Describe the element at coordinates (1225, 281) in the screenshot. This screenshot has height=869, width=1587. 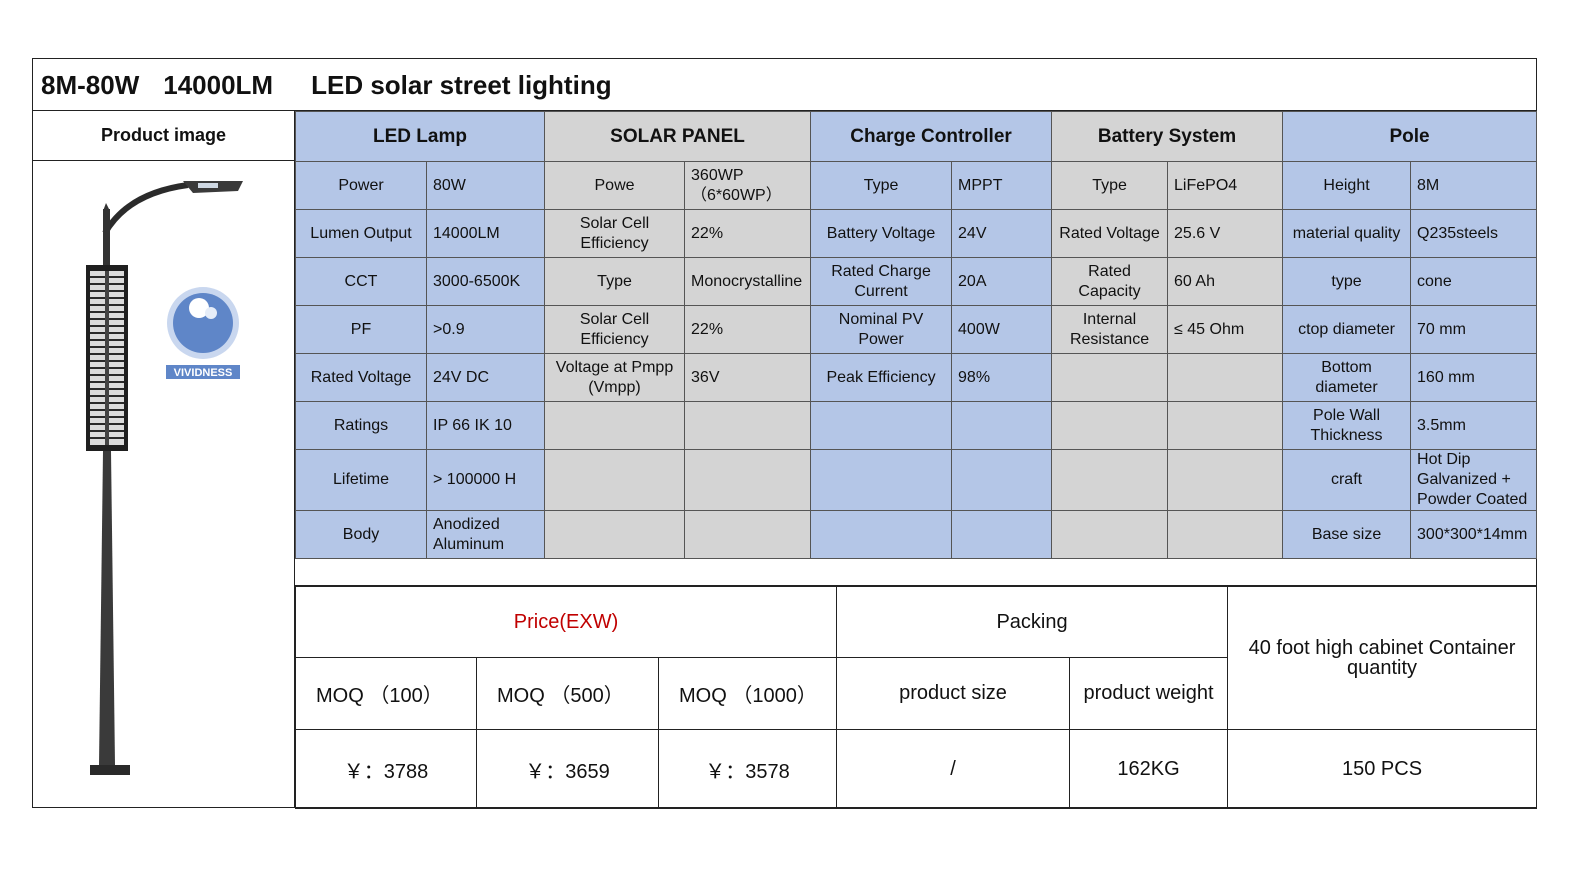
I see `battery-value: 60 Ah` at that location.